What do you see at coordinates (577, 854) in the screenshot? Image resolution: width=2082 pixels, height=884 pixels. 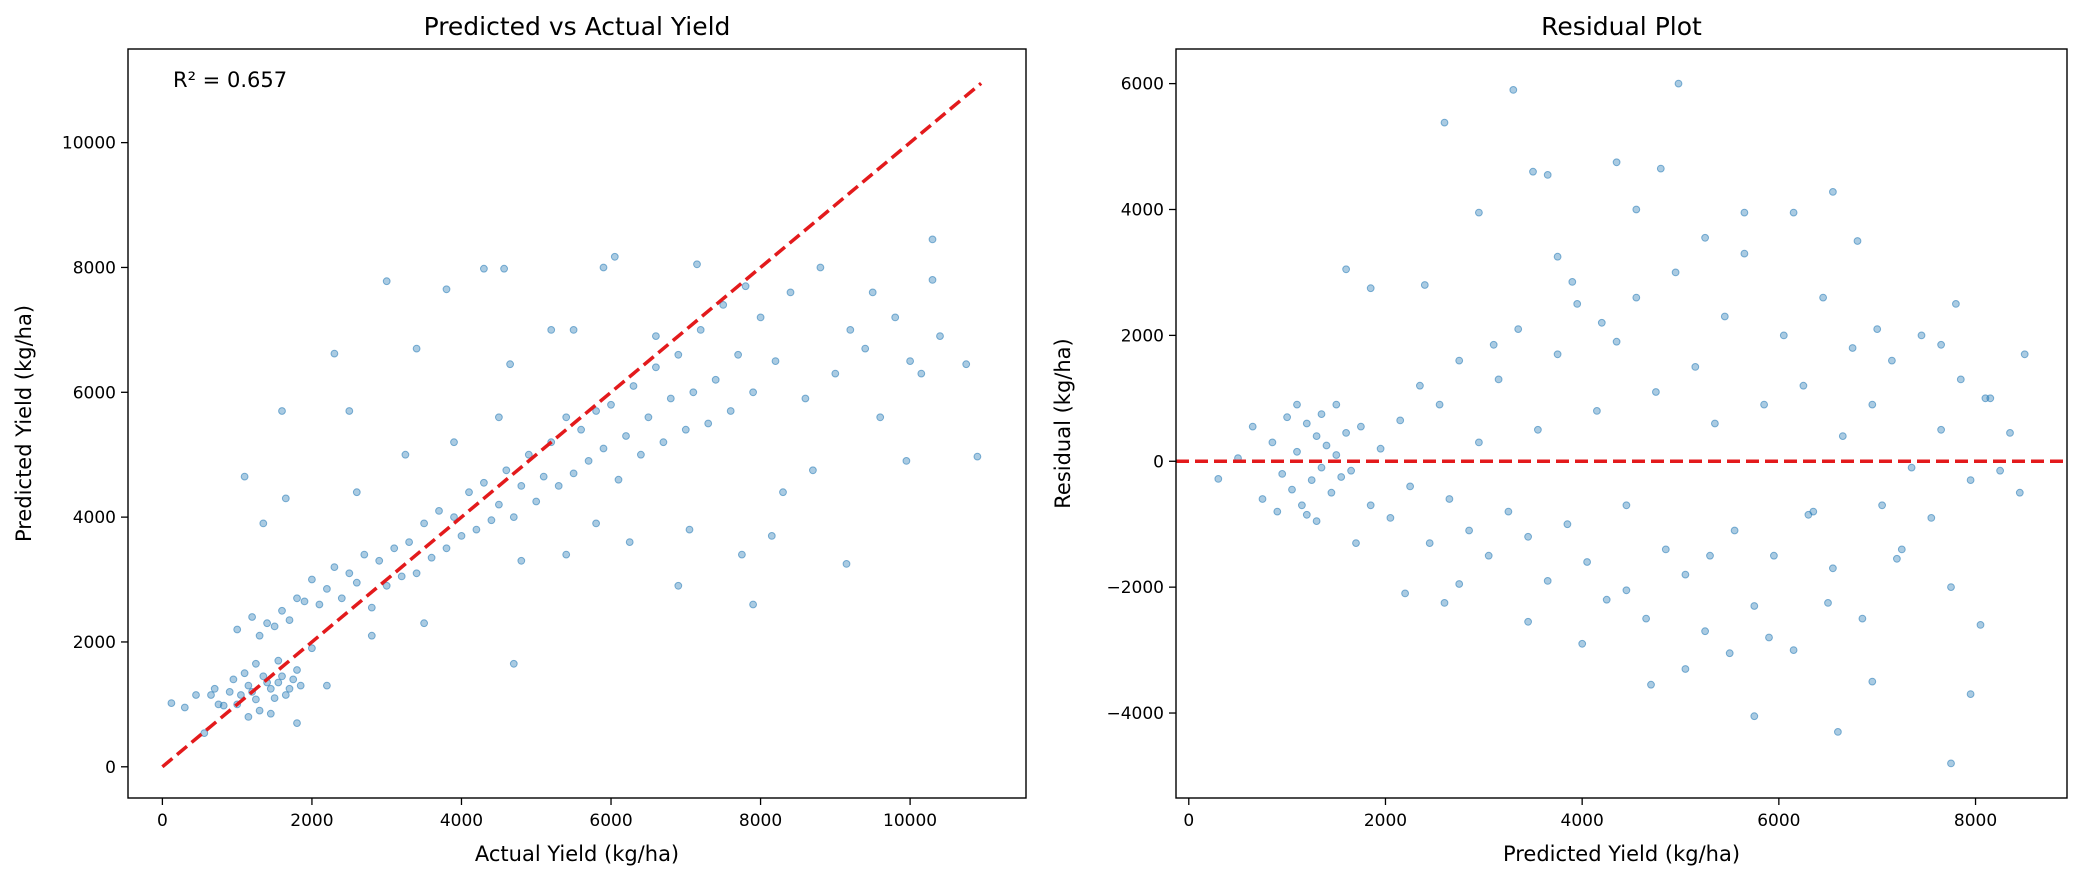 I see `x-axis-label: Actual Yield (kg/ha)` at bounding box center [577, 854].